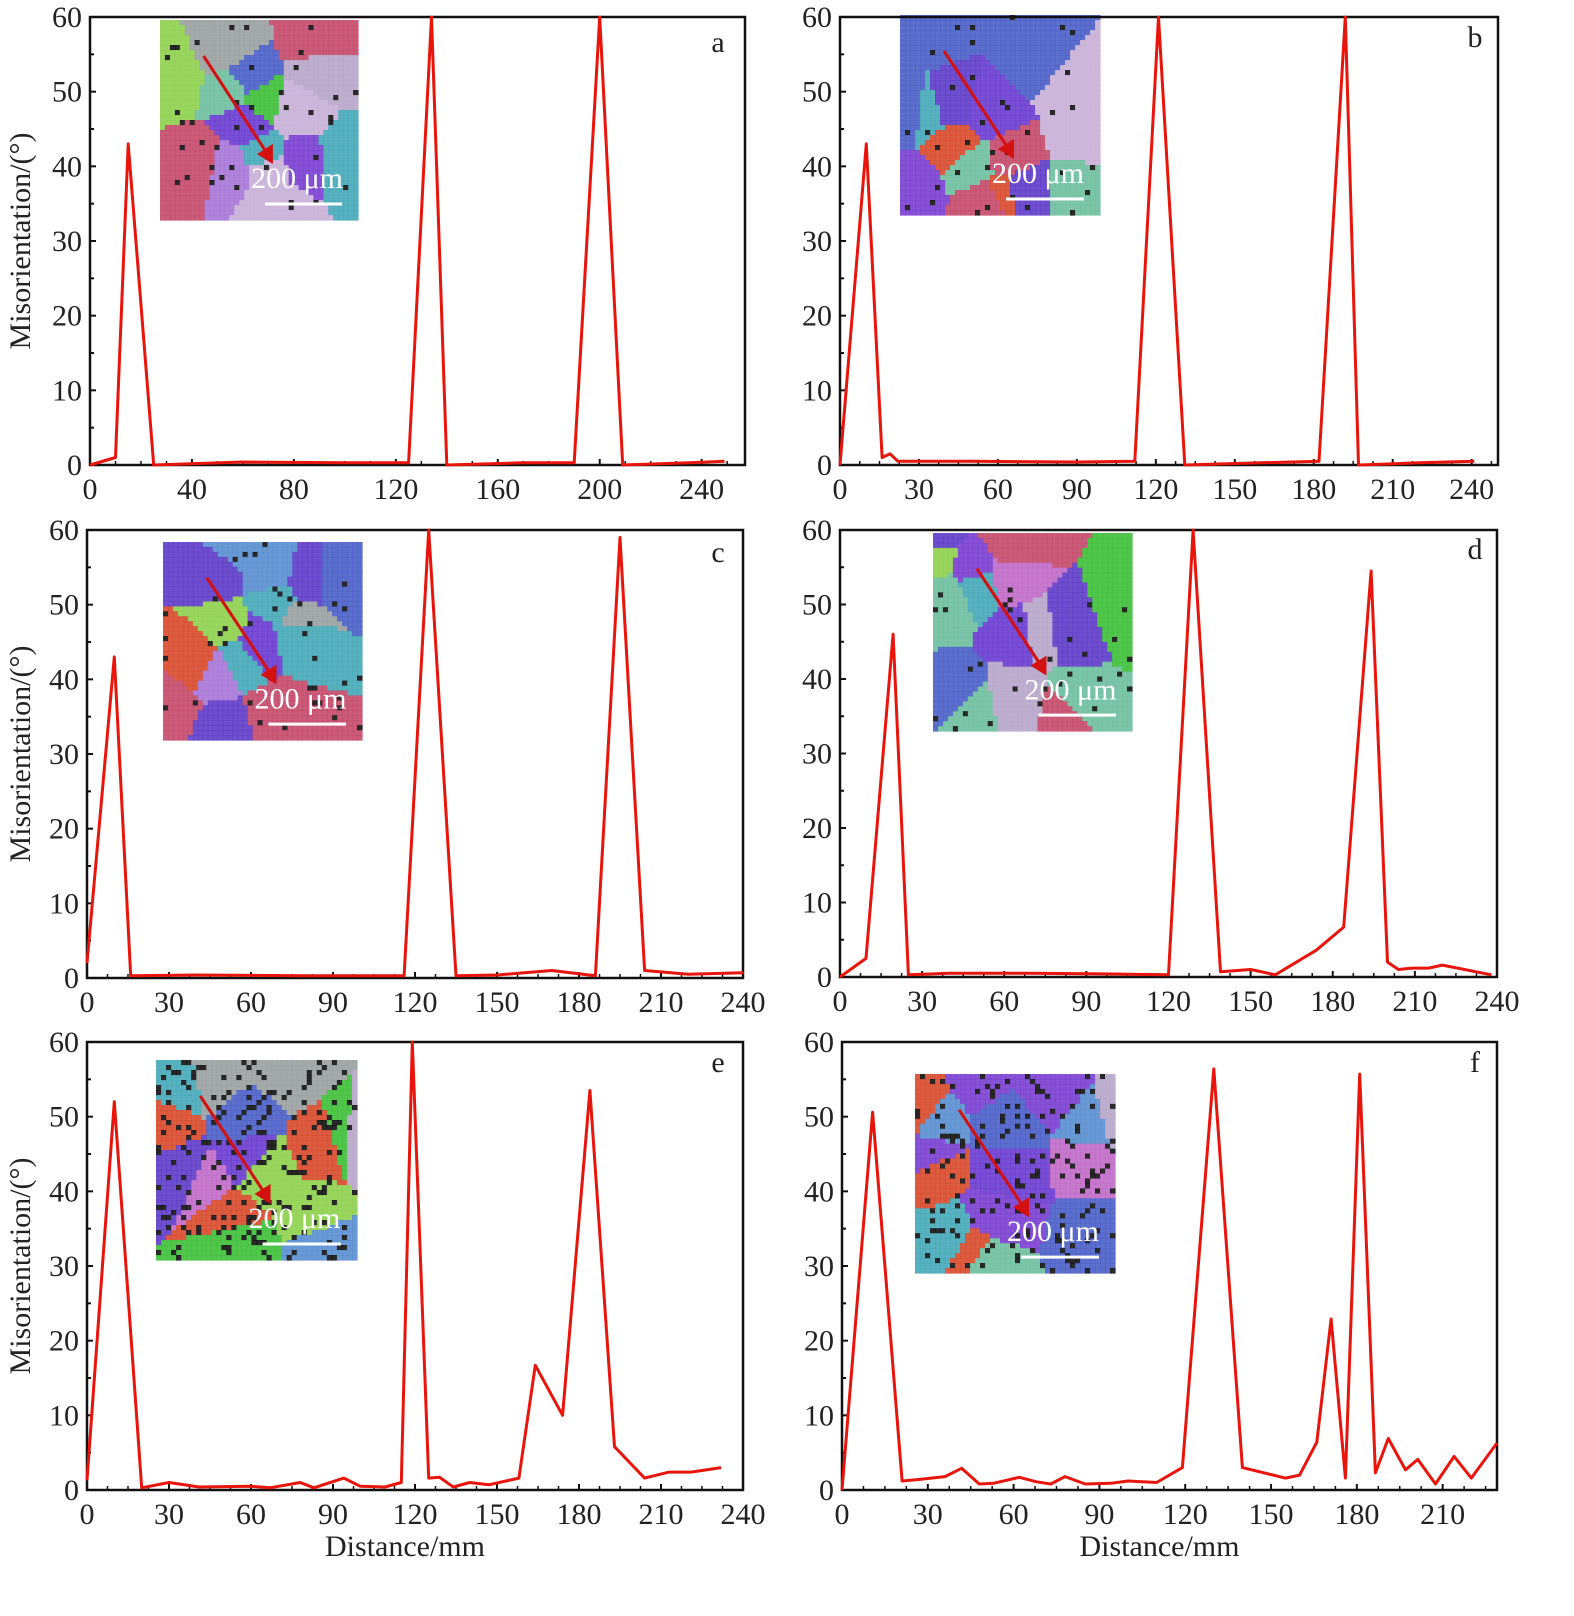 This screenshot has height=1616, width=1574. What do you see at coordinates (497, 489) in the screenshot?
I see `x-tick-label: 160` at bounding box center [497, 489].